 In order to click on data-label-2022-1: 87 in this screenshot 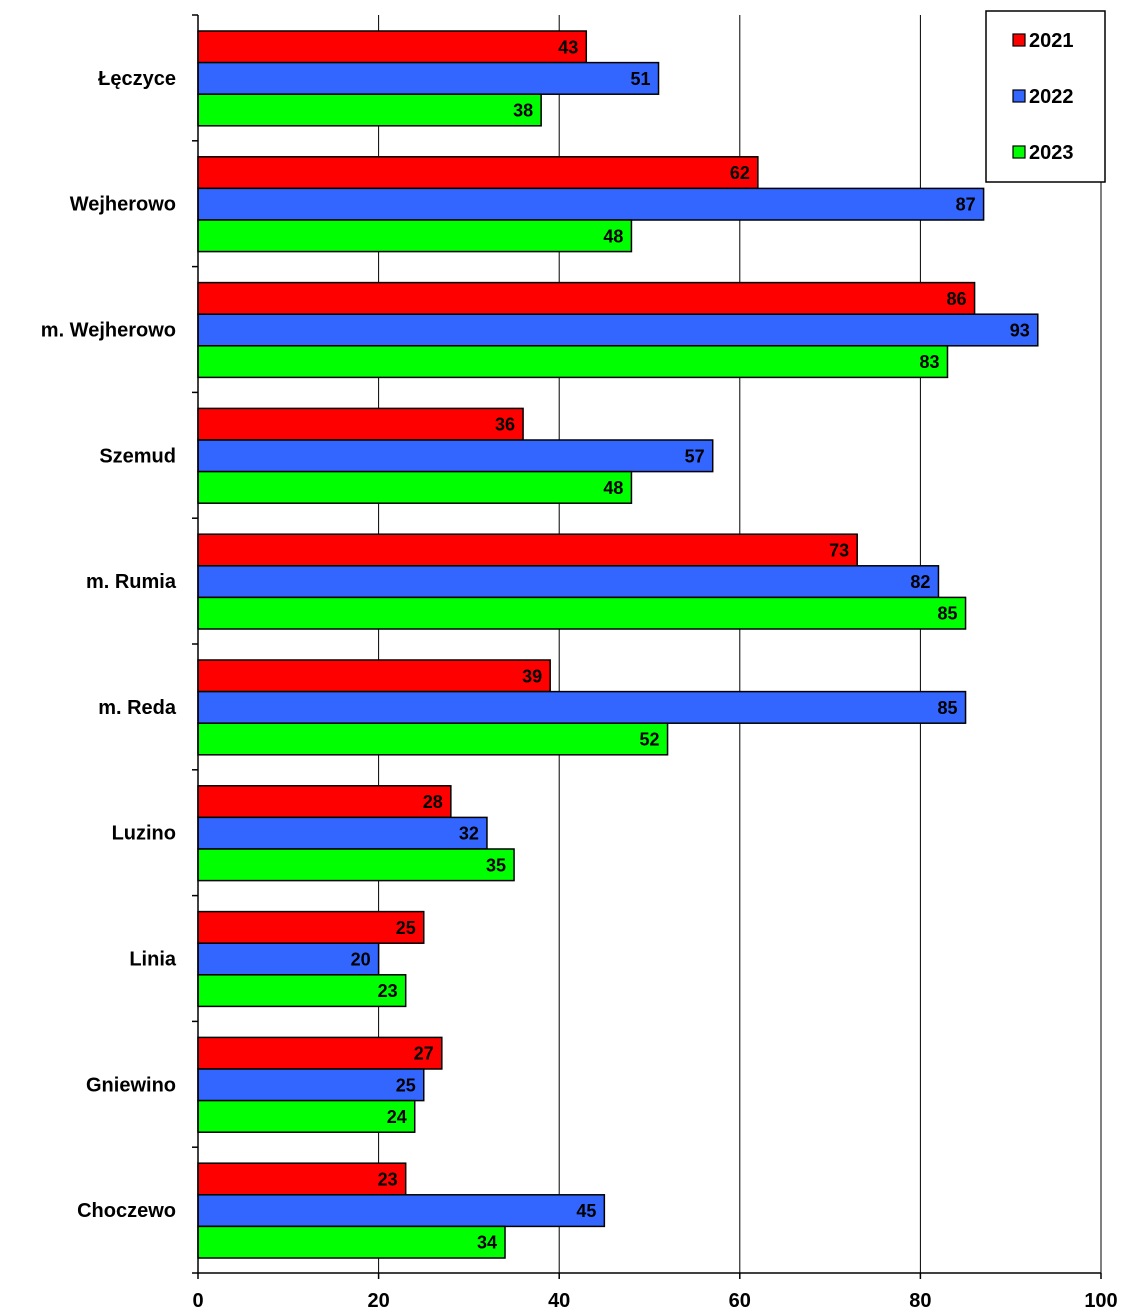, I will do `click(966, 205)`.